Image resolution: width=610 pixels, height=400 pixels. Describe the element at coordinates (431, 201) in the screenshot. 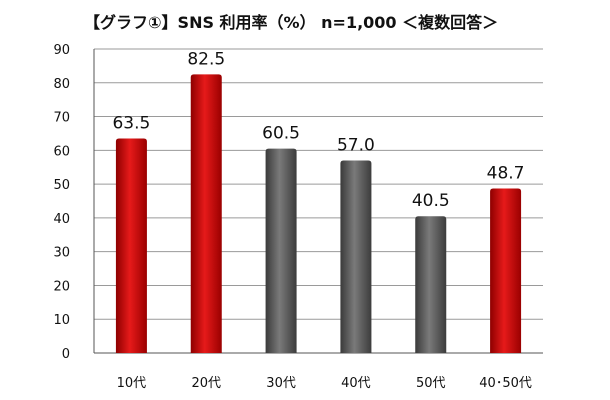

I see `data-label: 40.5` at that location.